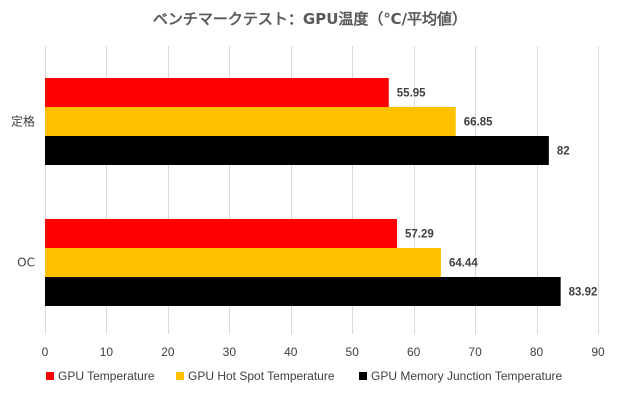 Image resolution: width=620 pixels, height=400 pixels. I want to click on x-tick-label: 60, so click(414, 352).